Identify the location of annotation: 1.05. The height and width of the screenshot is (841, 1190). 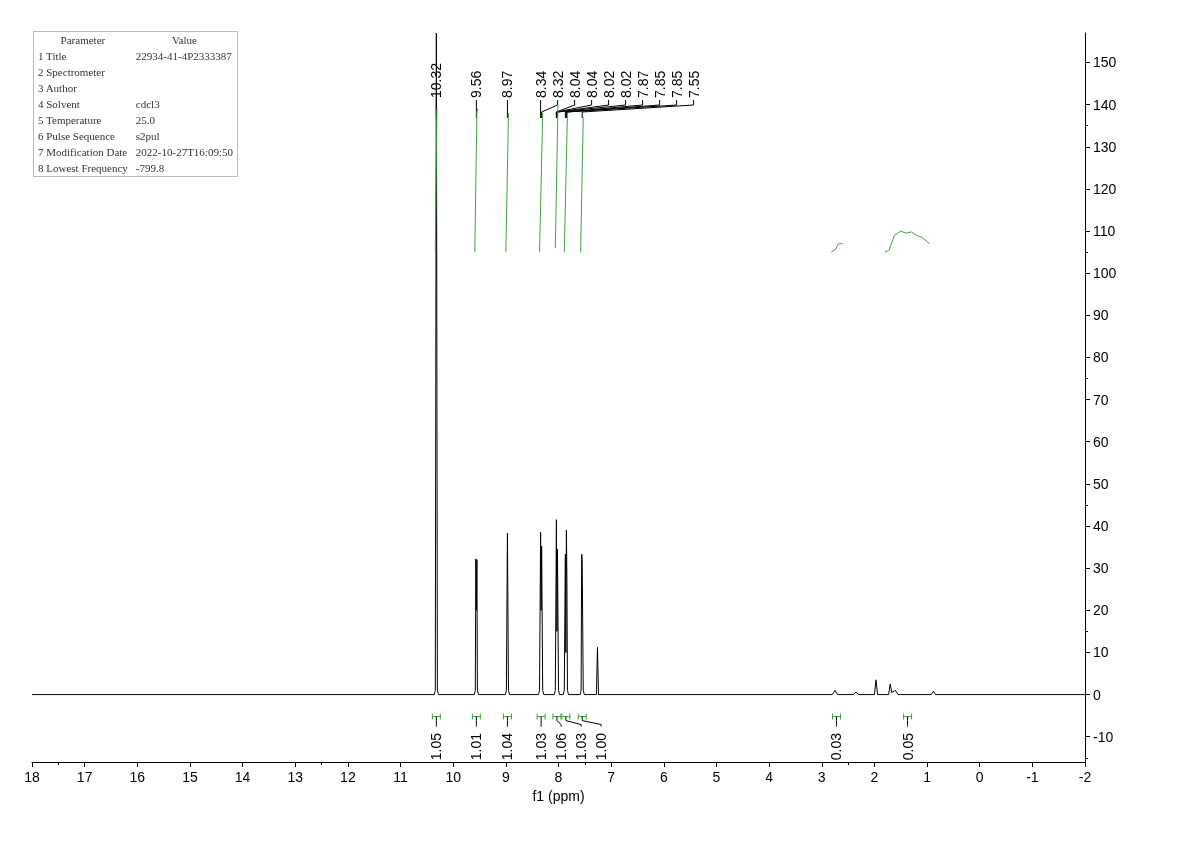
(436, 746).